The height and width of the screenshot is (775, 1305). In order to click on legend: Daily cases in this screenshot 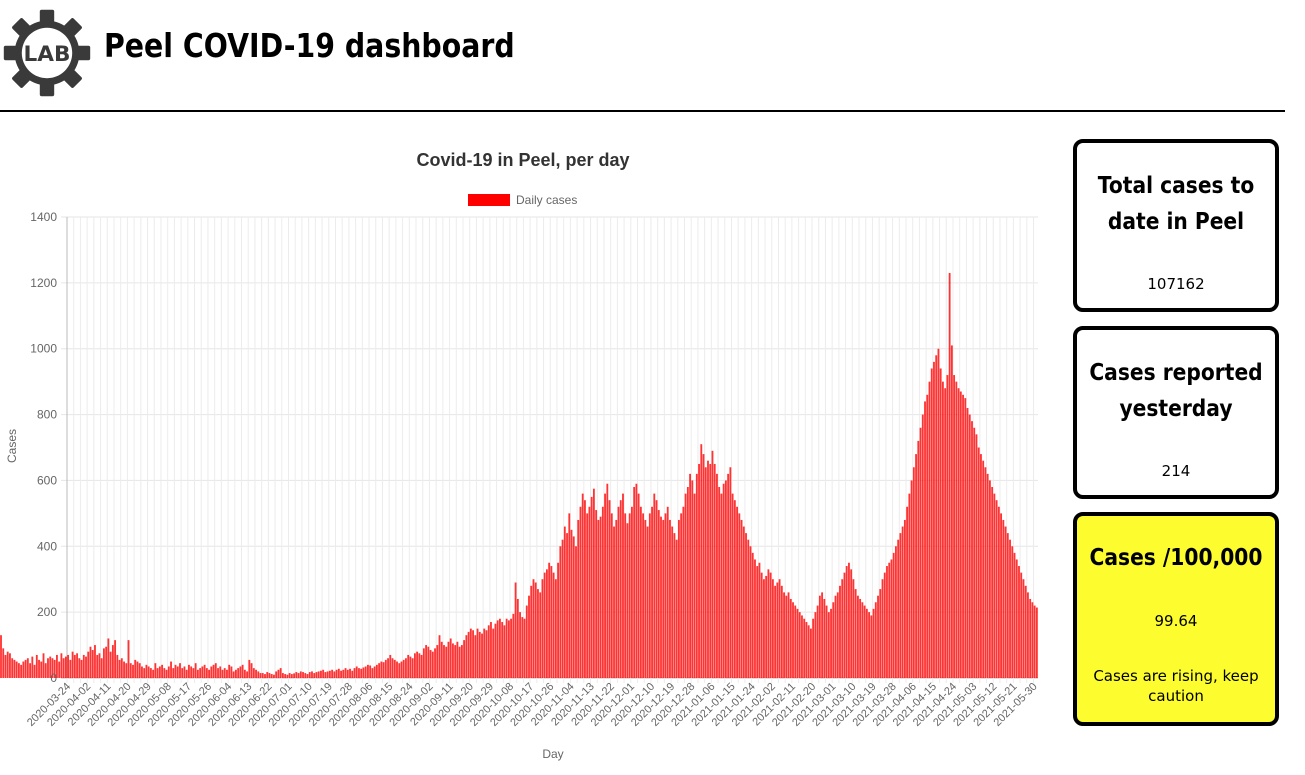, I will do `click(522, 200)`.